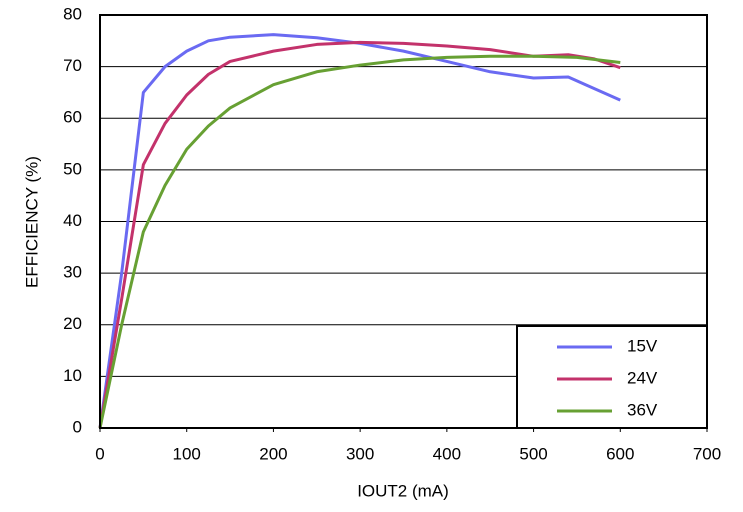  What do you see at coordinates (72, 220) in the screenshot?
I see `y-tick-label: 40` at bounding box center [72, 220].